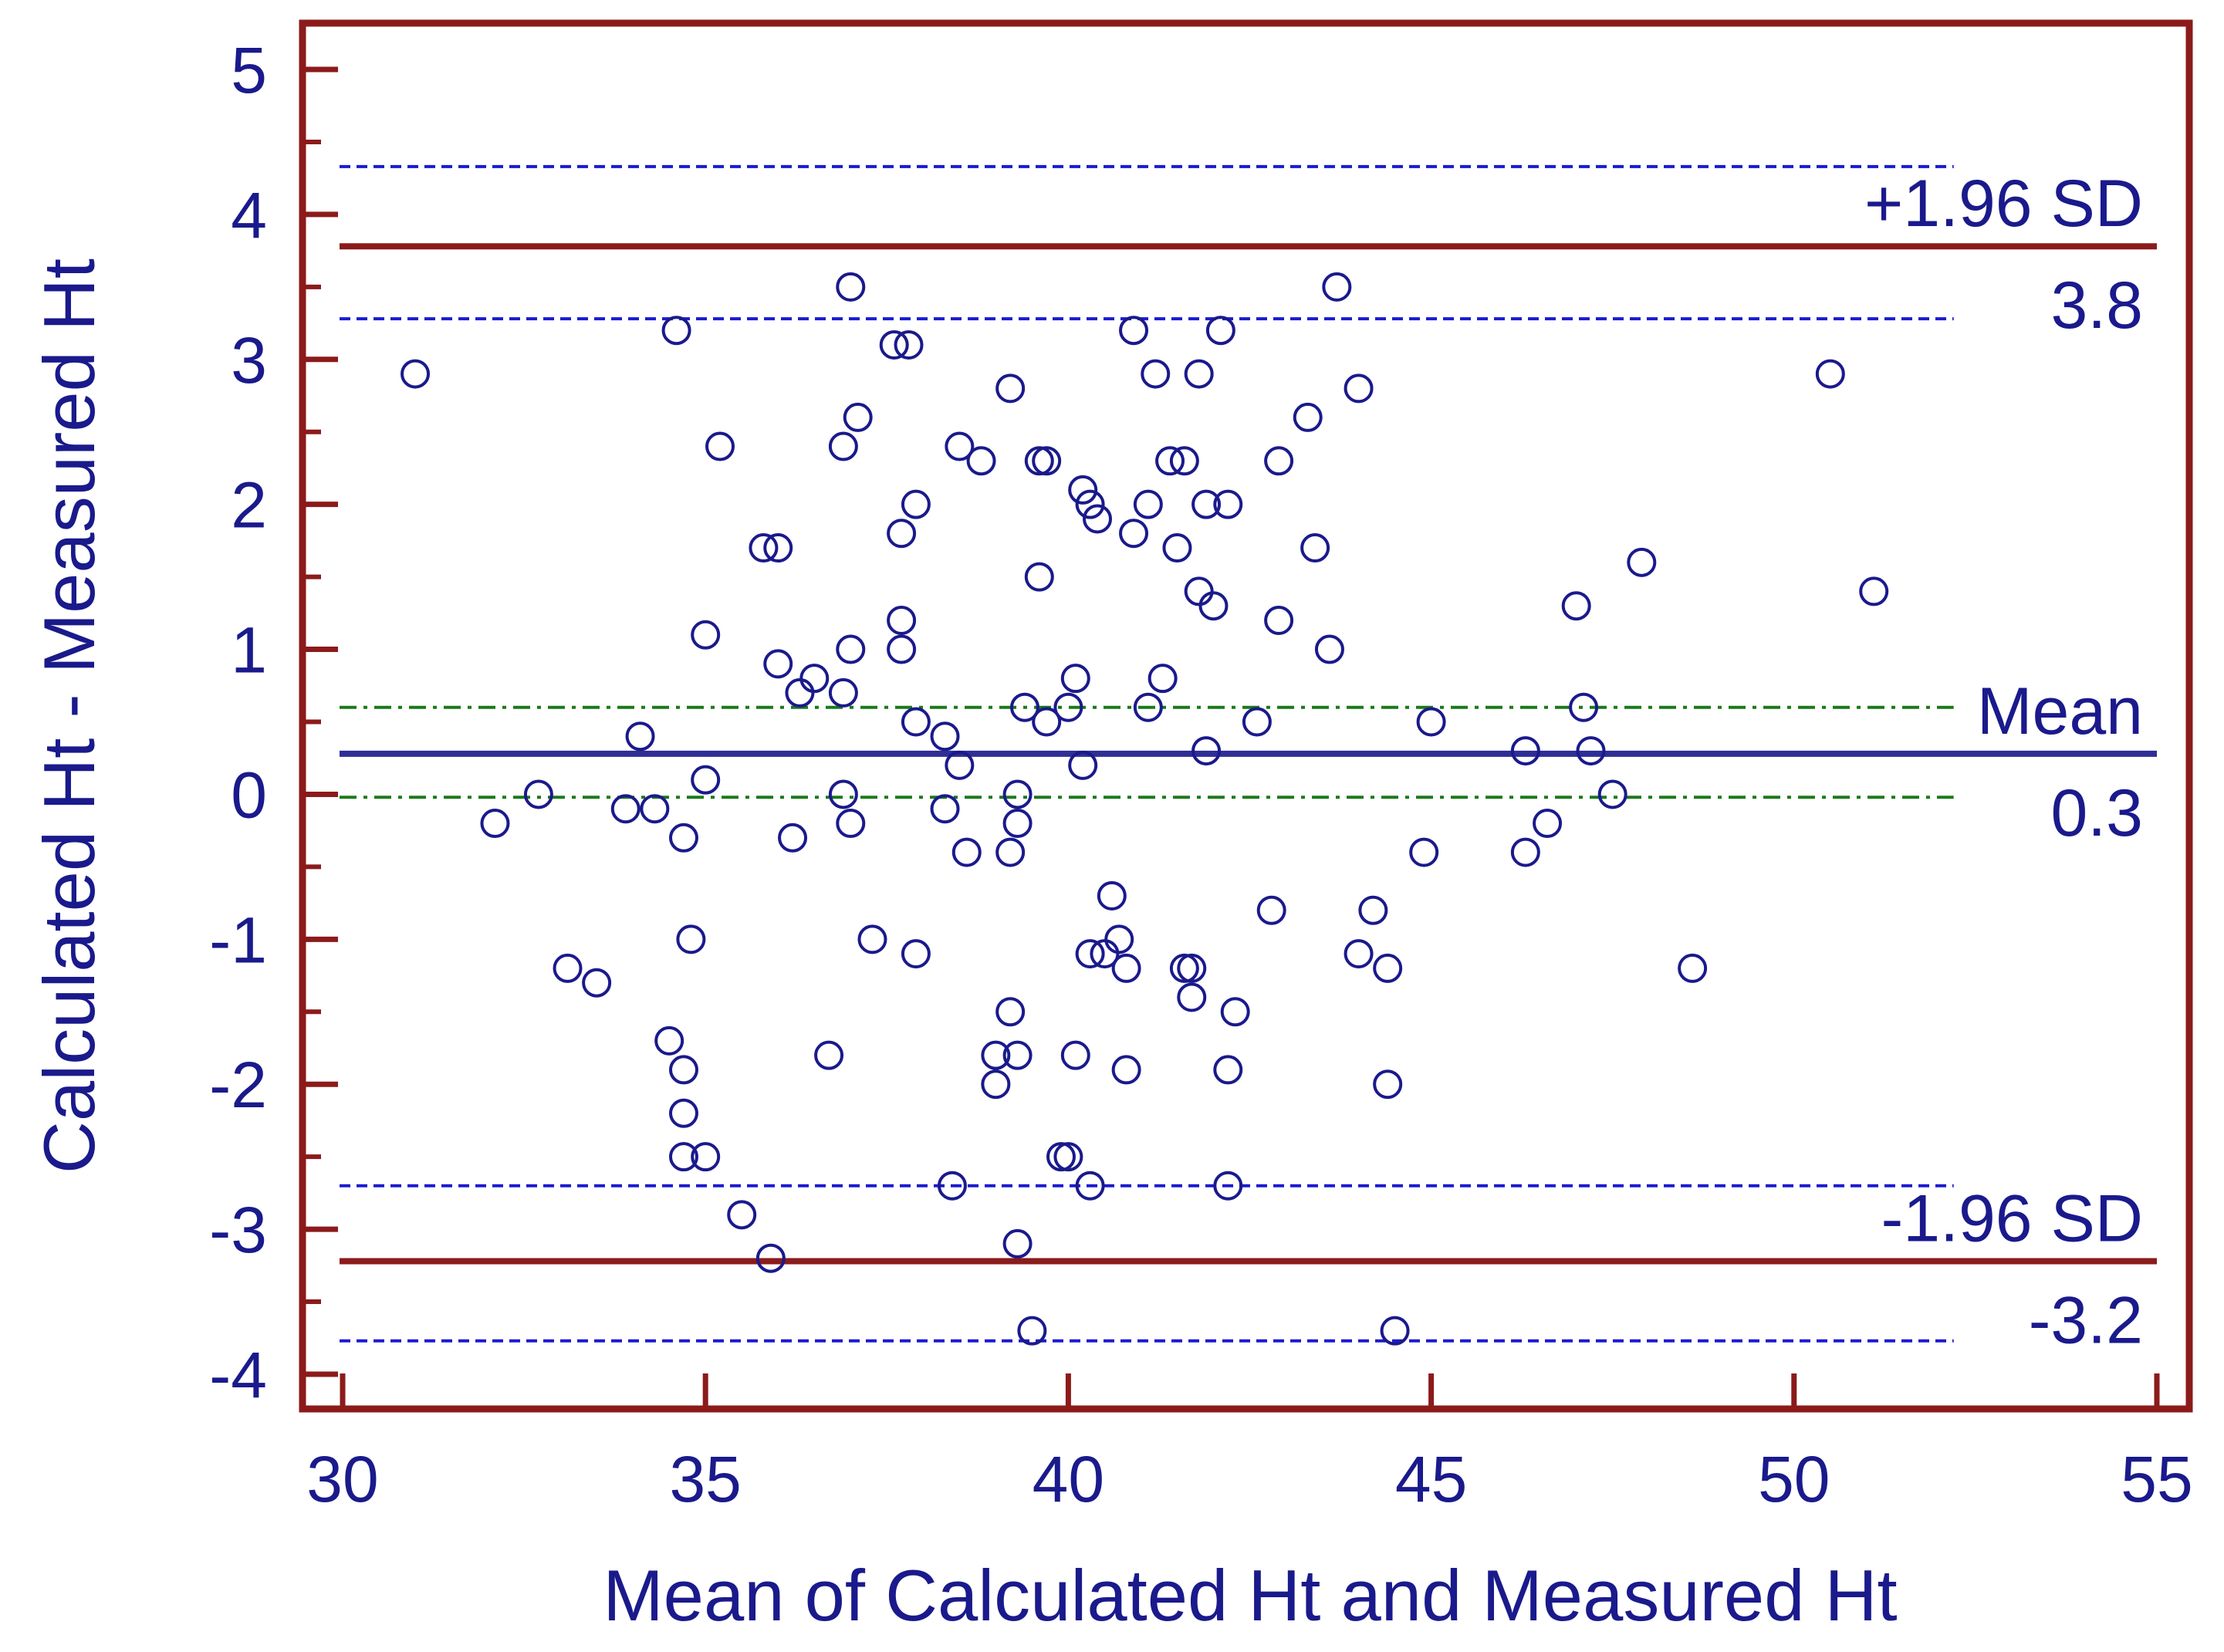 Image resolution: width=2224 pixels, height=1652 pixels. What do you see at coordinates (2086, 1320) in the screenshot?
I see `lower-loa-value: -3.2` at bounding box center [2086, 1320].